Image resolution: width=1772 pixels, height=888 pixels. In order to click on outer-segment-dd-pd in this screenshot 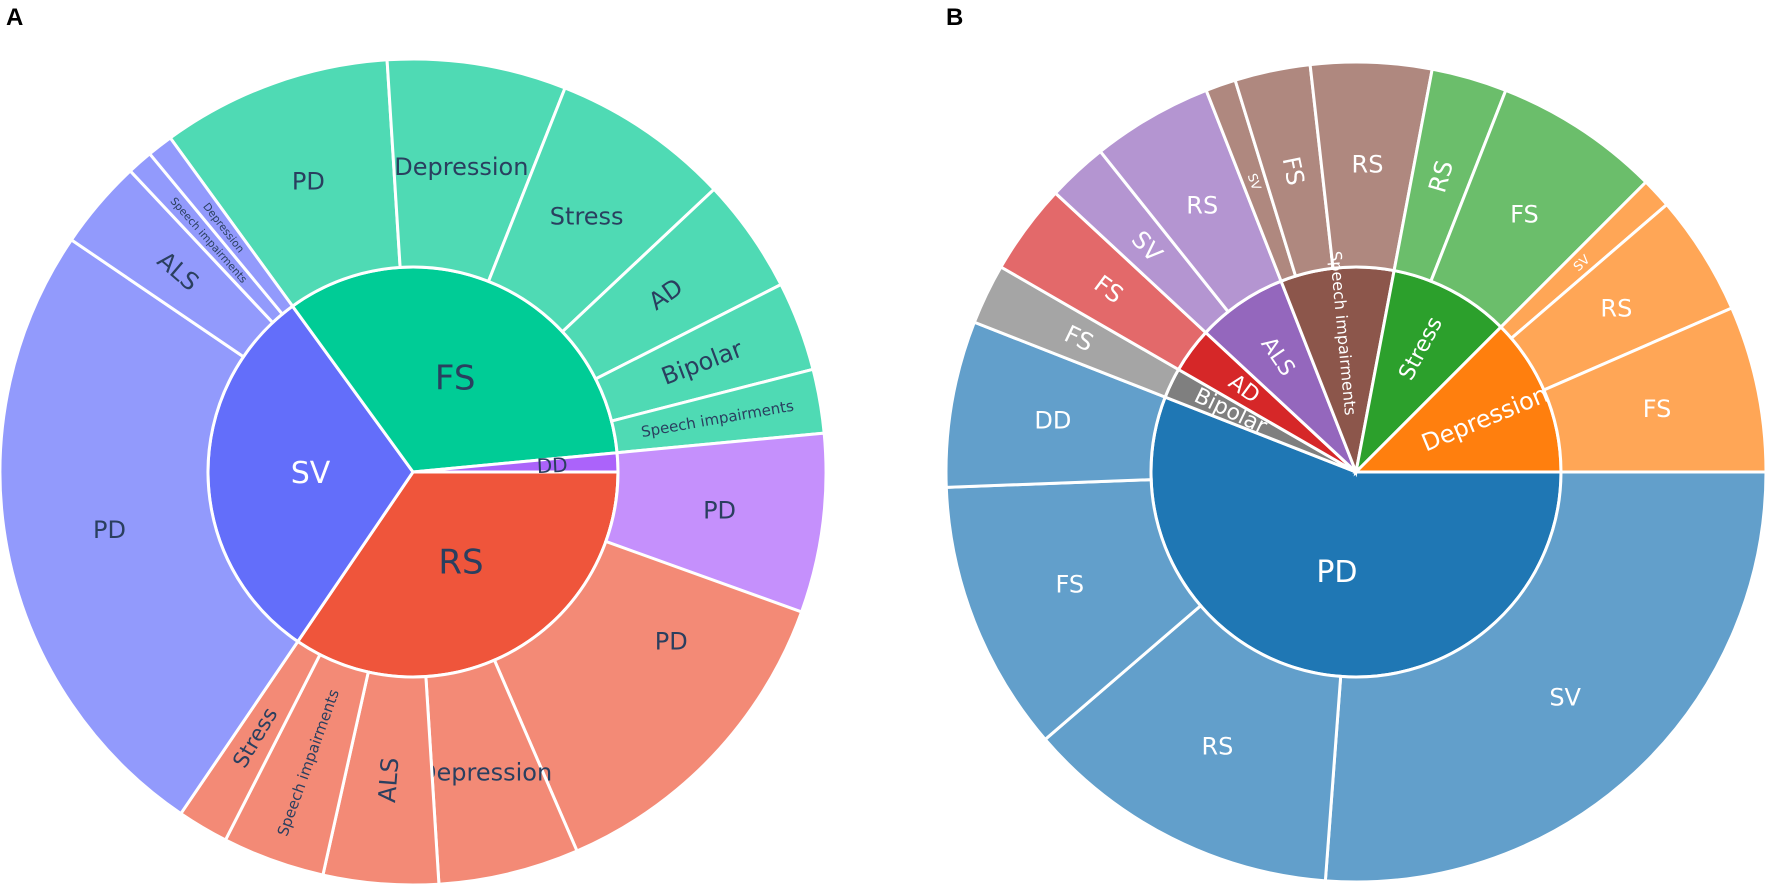, I will do `click(715, 522)`.